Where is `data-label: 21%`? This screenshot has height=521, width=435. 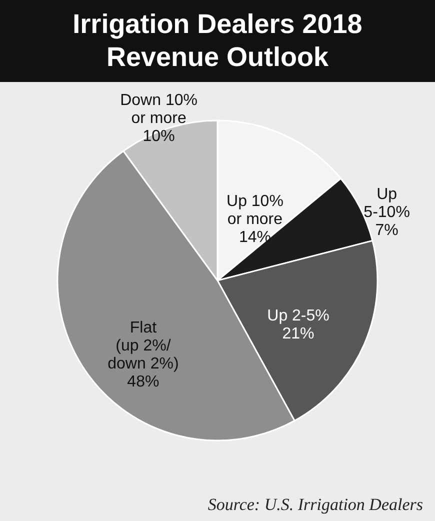 data-label: 21% is located at coordinates (298, 333).